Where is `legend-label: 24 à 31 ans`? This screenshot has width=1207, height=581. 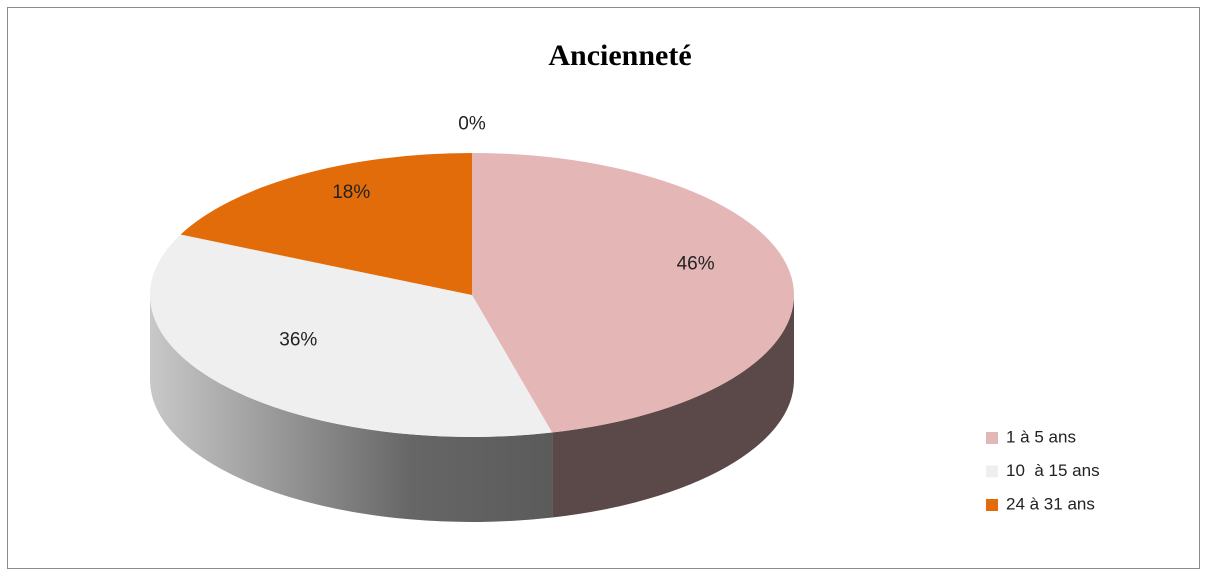
legend-label: 24 à 31 ans is located at coordinates (1050, 503).